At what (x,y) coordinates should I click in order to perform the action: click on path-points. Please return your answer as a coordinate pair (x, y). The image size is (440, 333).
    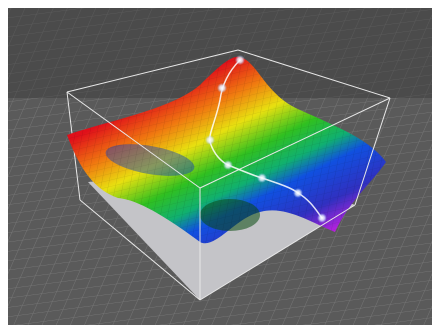
    Looking at the image, I should click on (266, 139).